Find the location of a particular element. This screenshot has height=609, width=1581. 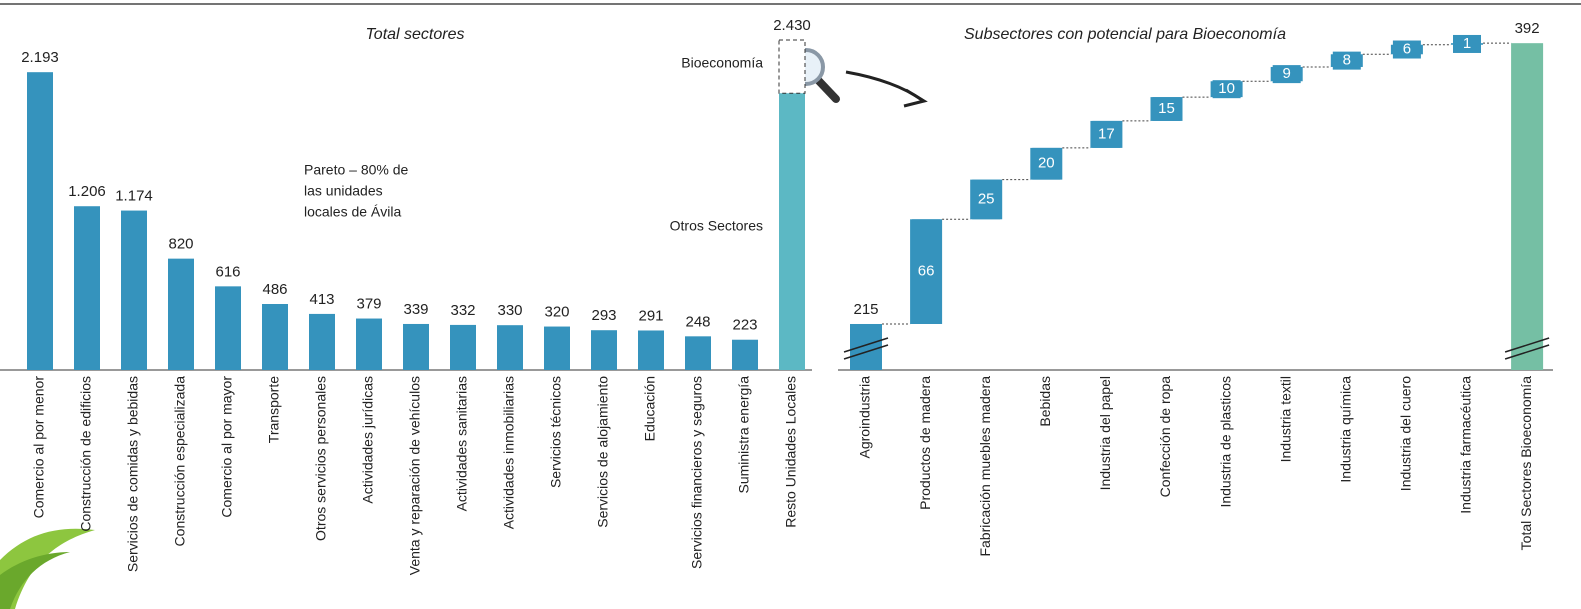

arrow is located at coordinates (886, 89).